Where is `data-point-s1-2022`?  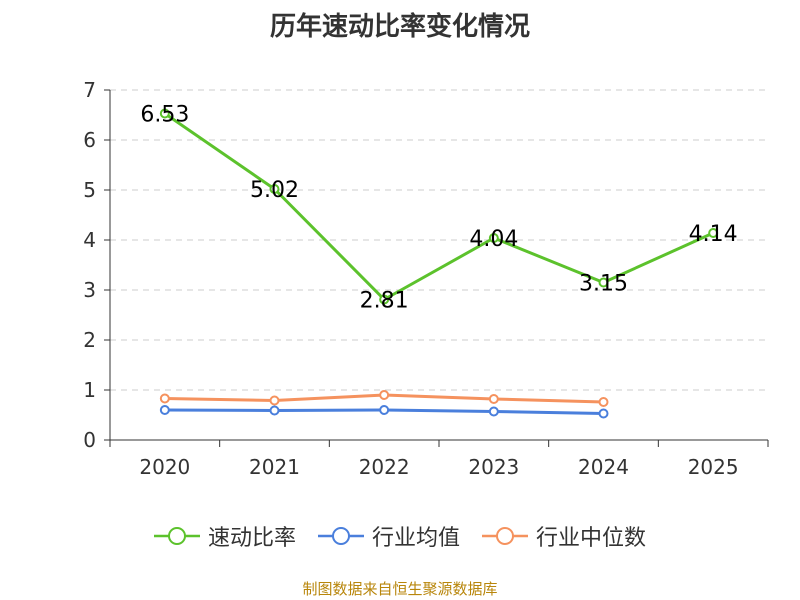
data-point-s1-2022 is located at coordinates (384, 410).